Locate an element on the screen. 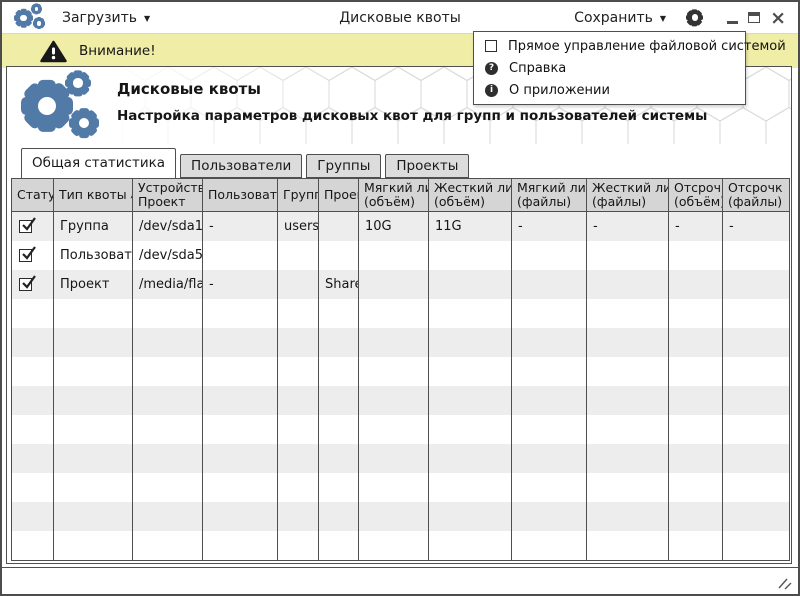 Image resolution: width=800 pixels, height=596 pixels. menu-item-help: ? Справка is located at coordinates (609, 68).